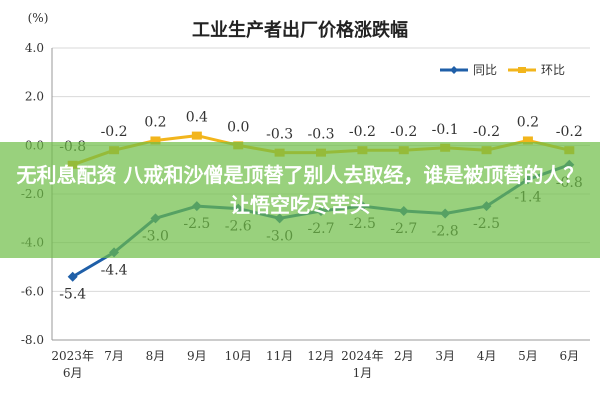 The height and width of the screenshot is (400, 600). Describe the element at coordinates (454, 70) in the screenshot. I see `legend-marker-同比` at that location.